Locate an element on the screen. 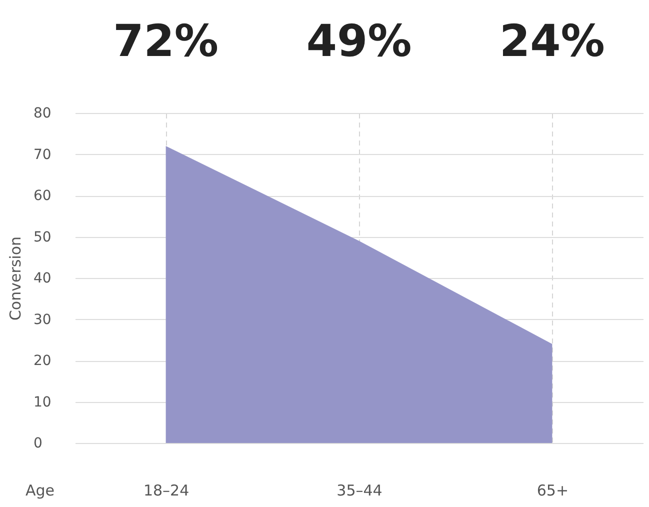  y-tick-label: 60 is located at coordinates (43, 196).